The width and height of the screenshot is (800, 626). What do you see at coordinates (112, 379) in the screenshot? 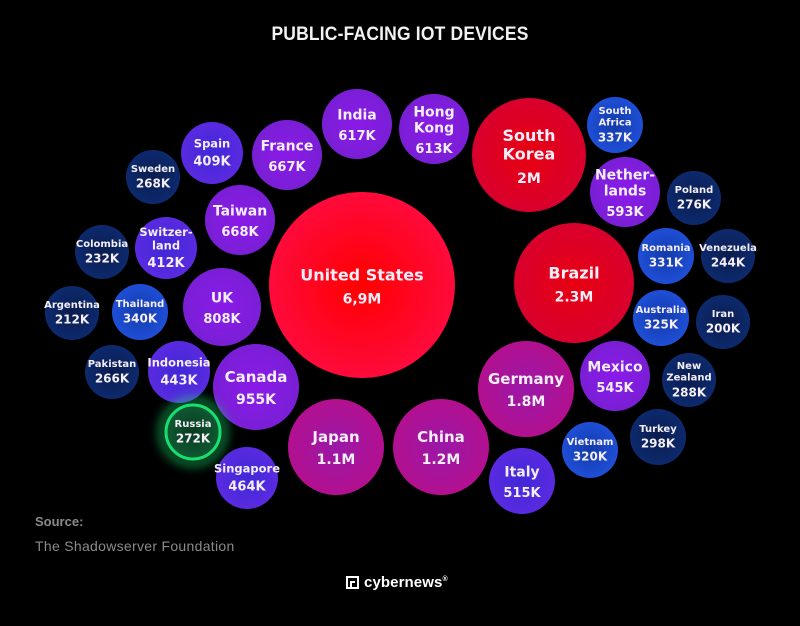
I see `bubble-value-label: 266K` at bounding box center [112, 379].